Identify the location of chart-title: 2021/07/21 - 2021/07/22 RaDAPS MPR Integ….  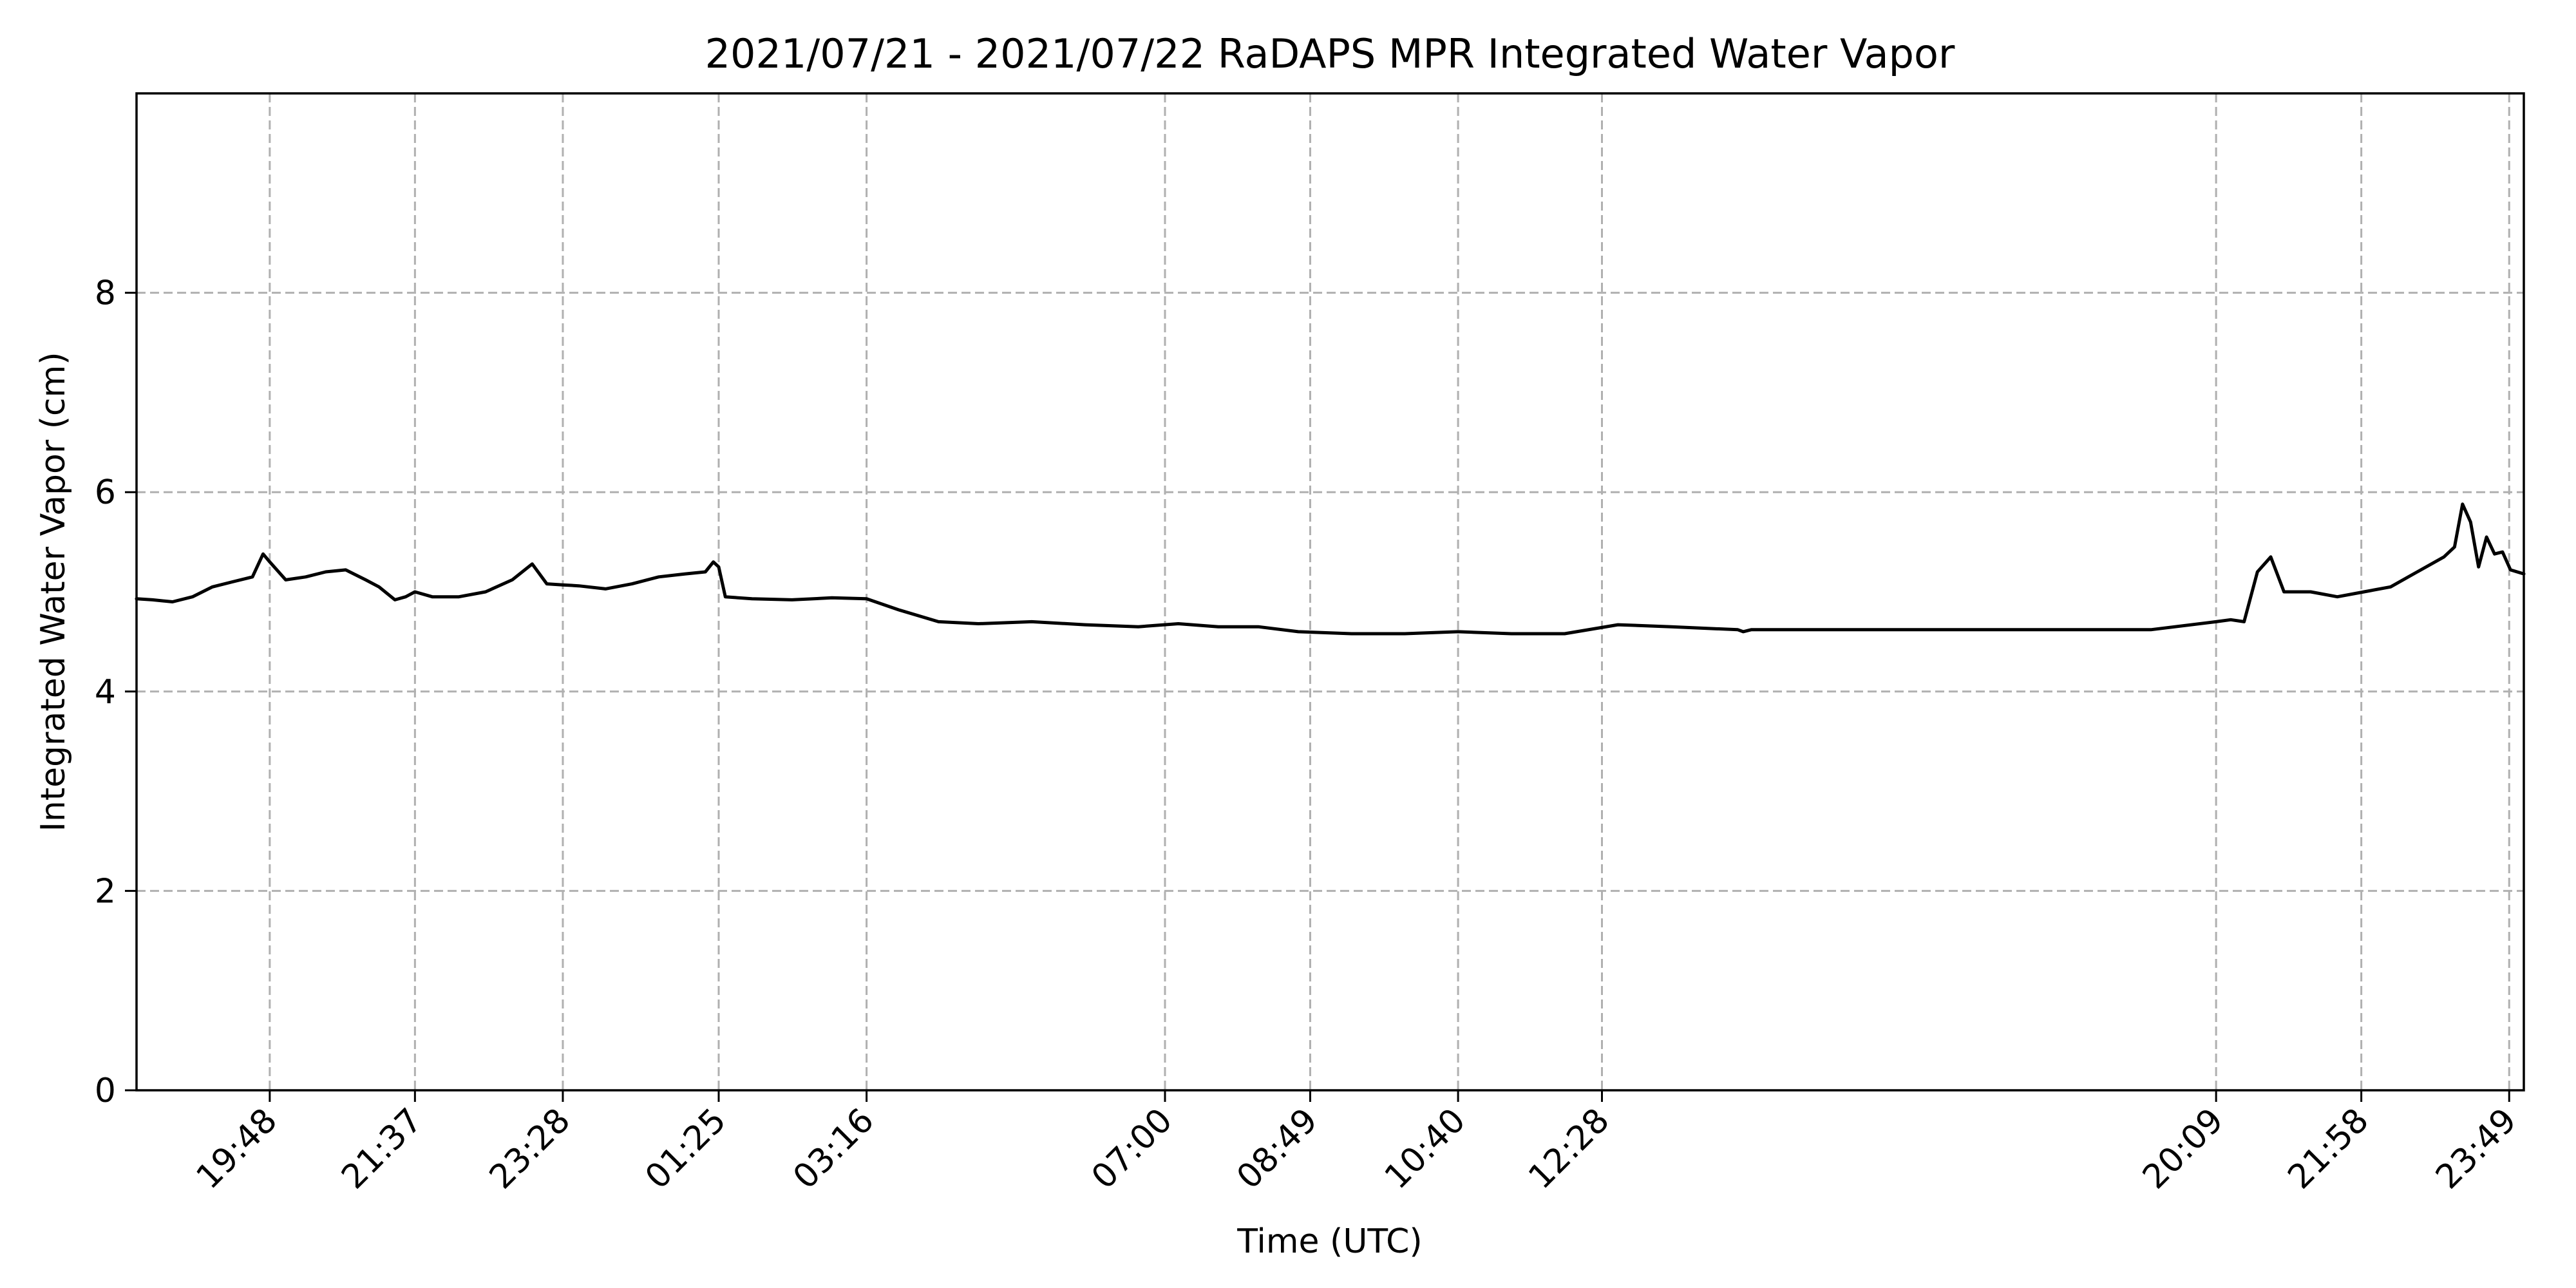
(1330, 54).